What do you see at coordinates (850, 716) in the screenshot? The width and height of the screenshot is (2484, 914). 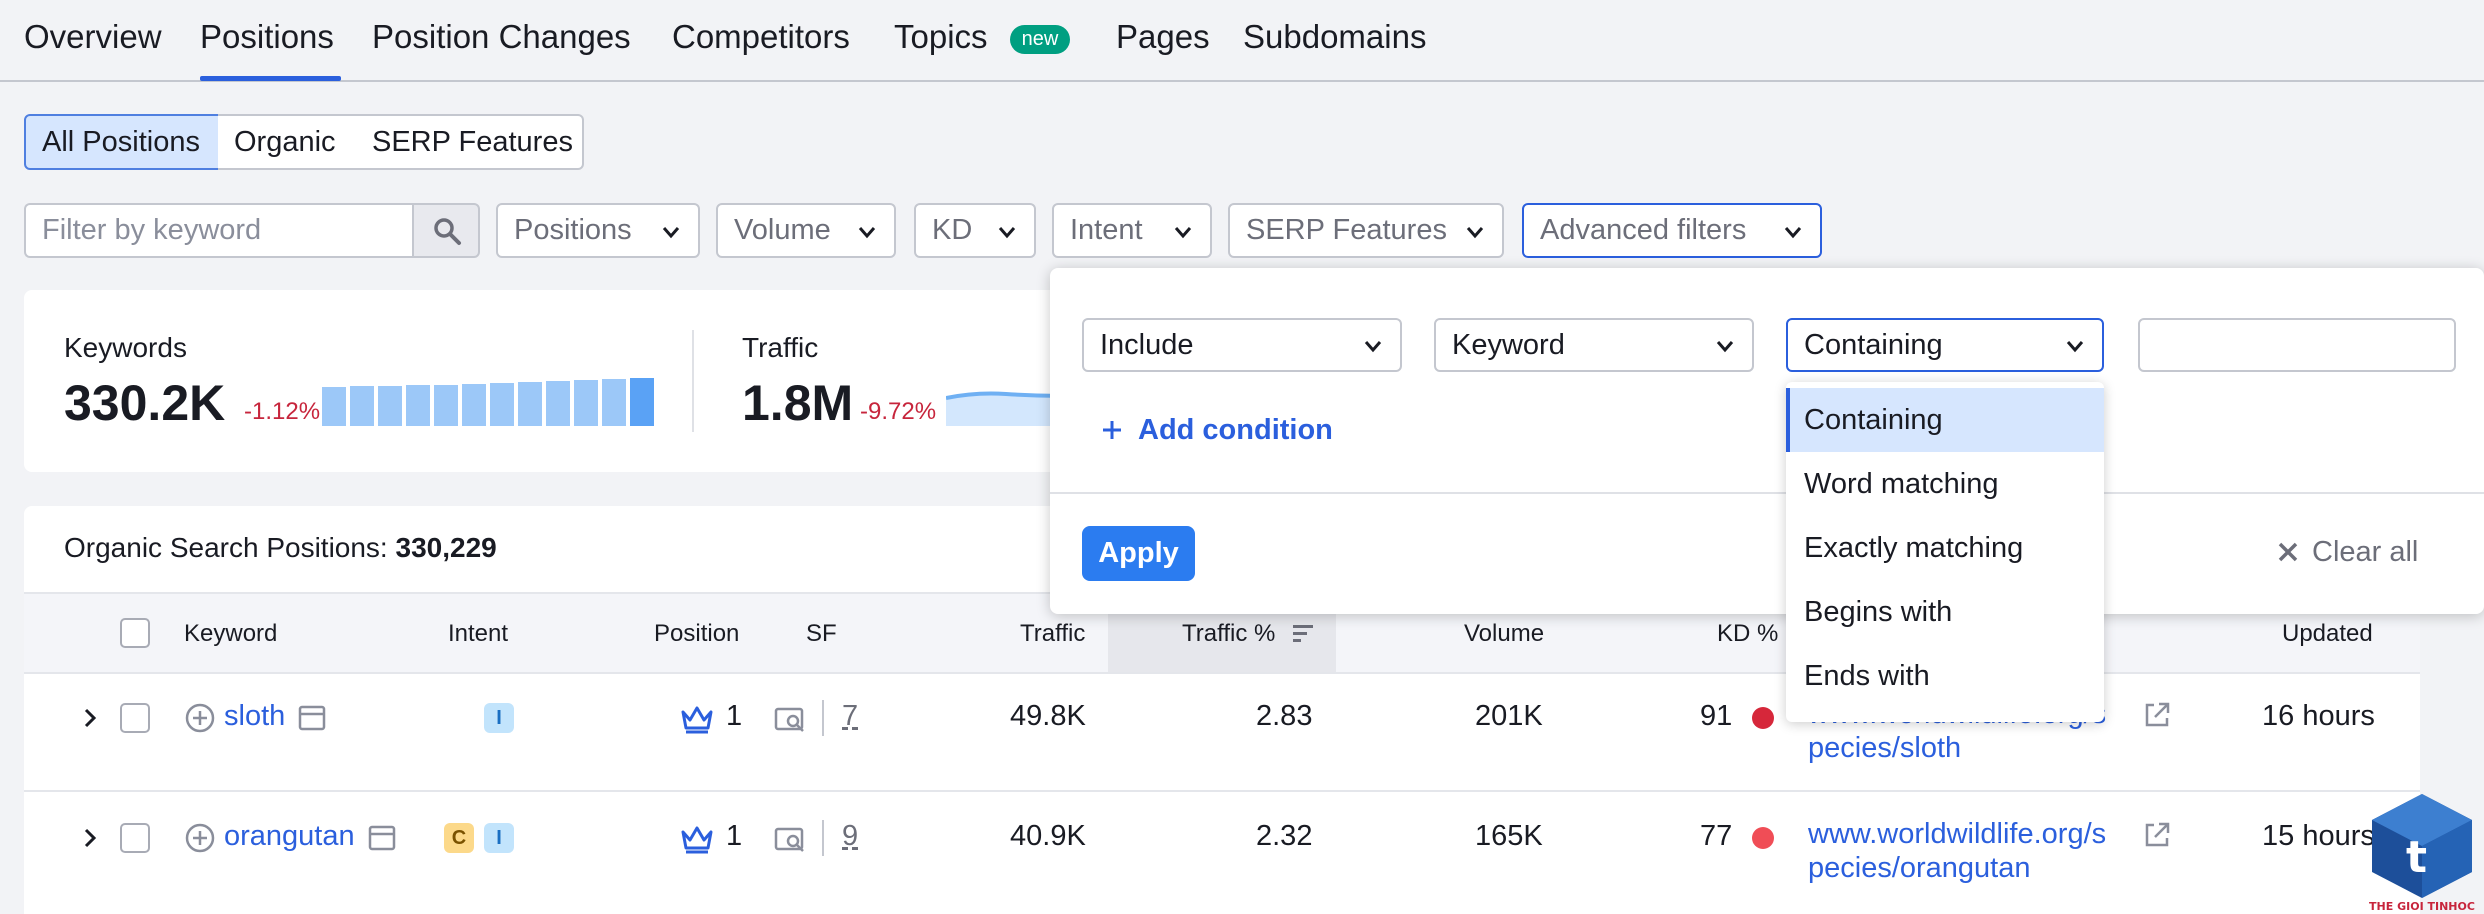 I see `sf-count: 7` at bounding box center [850, 716].